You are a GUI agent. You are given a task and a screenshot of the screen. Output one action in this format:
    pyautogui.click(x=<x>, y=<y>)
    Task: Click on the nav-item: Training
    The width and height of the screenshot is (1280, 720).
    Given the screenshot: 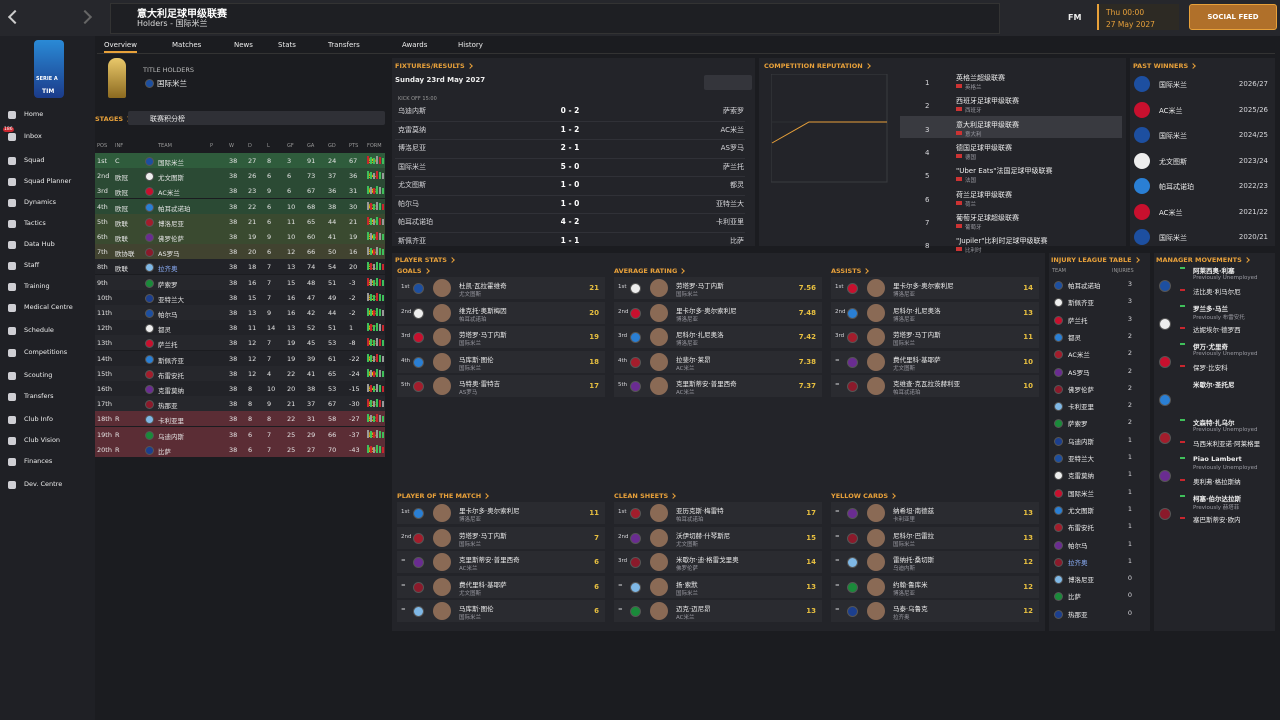 What is the action you would take?
    pyautogui.click(x=37, y=286)
    